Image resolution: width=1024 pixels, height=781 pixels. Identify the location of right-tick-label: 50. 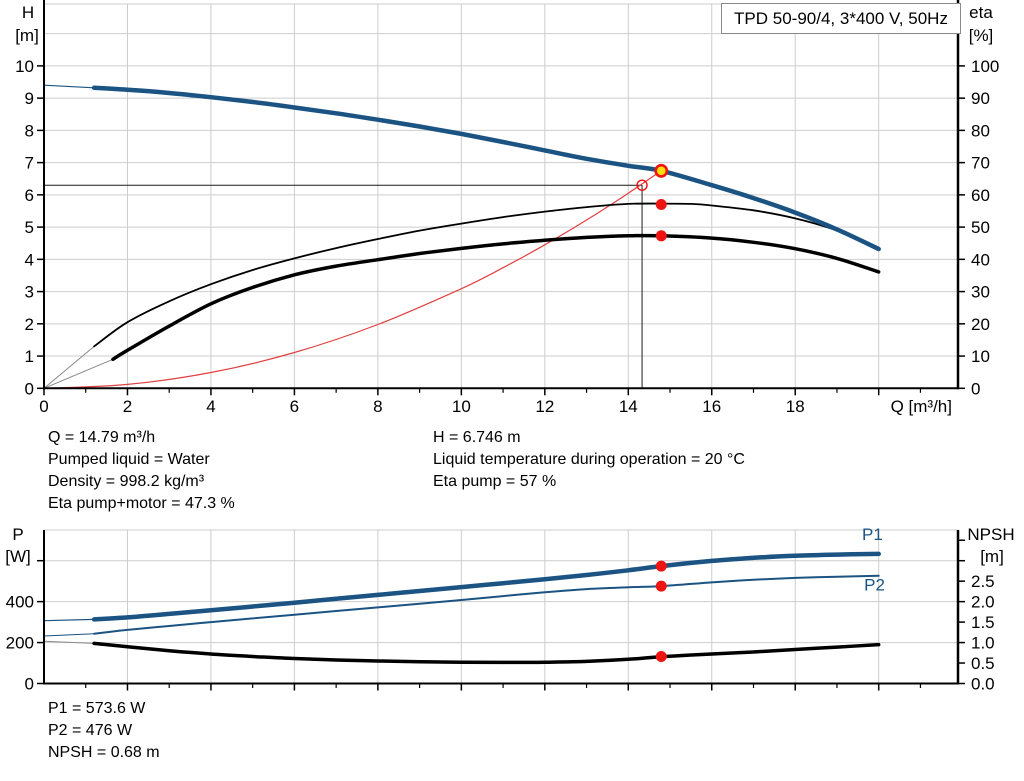
(980, 227).